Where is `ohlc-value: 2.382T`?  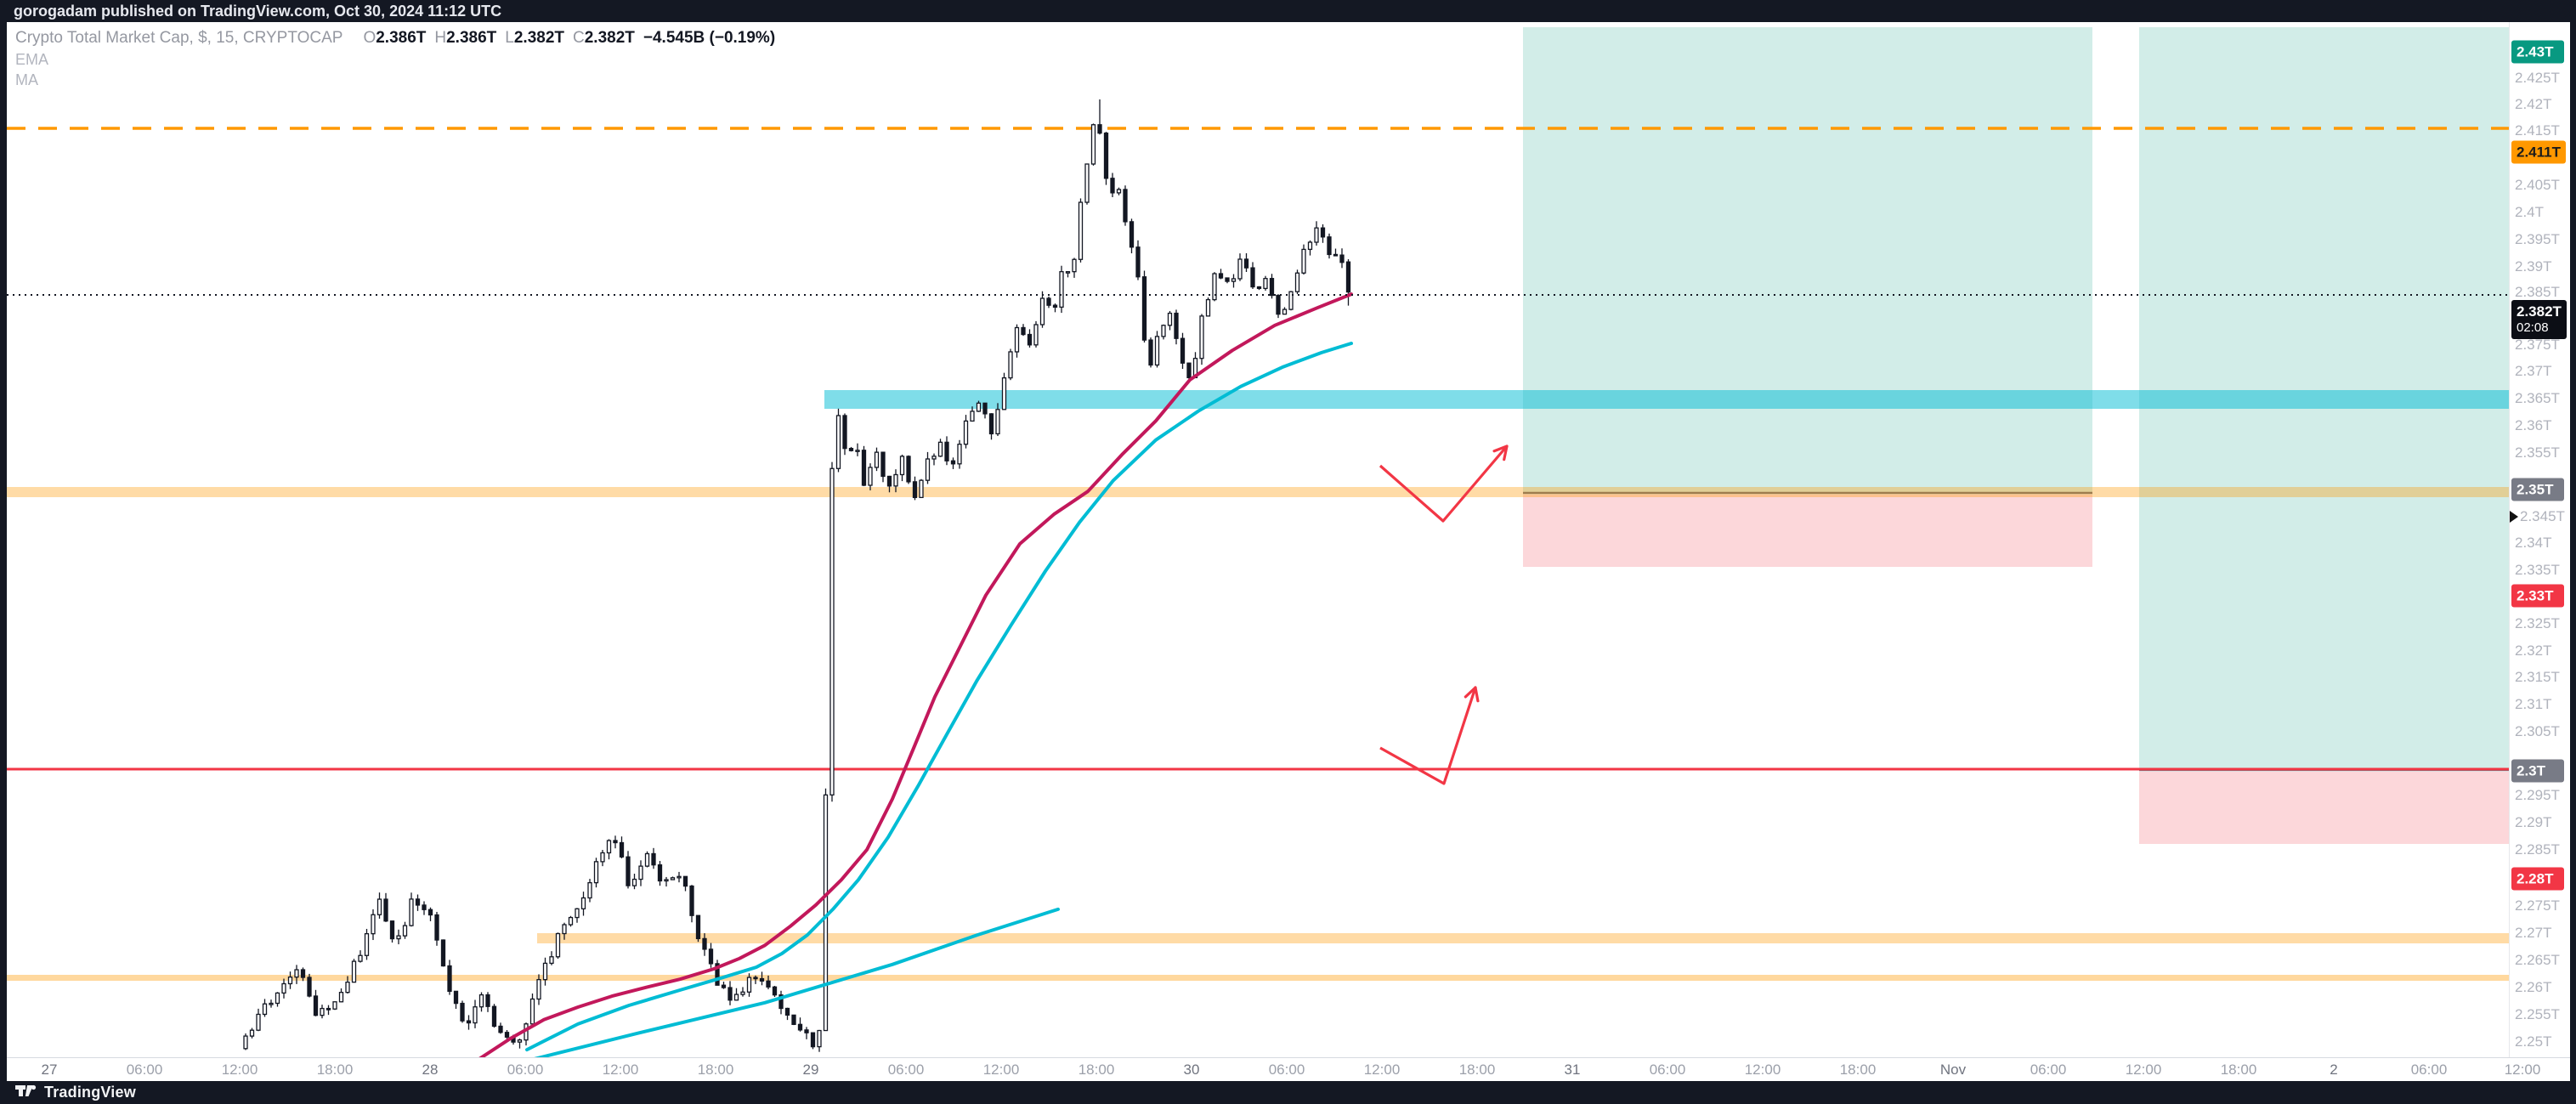
ohlc-value: 2.382T is located at coordinates (538, 38).